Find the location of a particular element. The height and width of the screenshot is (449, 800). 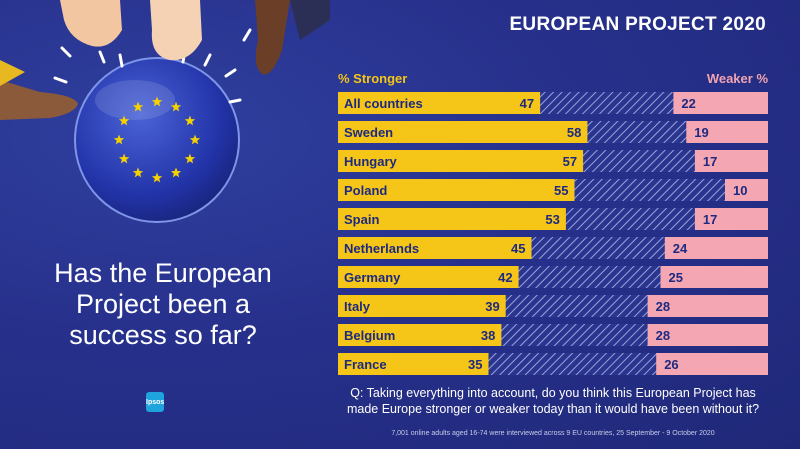

category-label: Italy is located at coordinates (357, 306).